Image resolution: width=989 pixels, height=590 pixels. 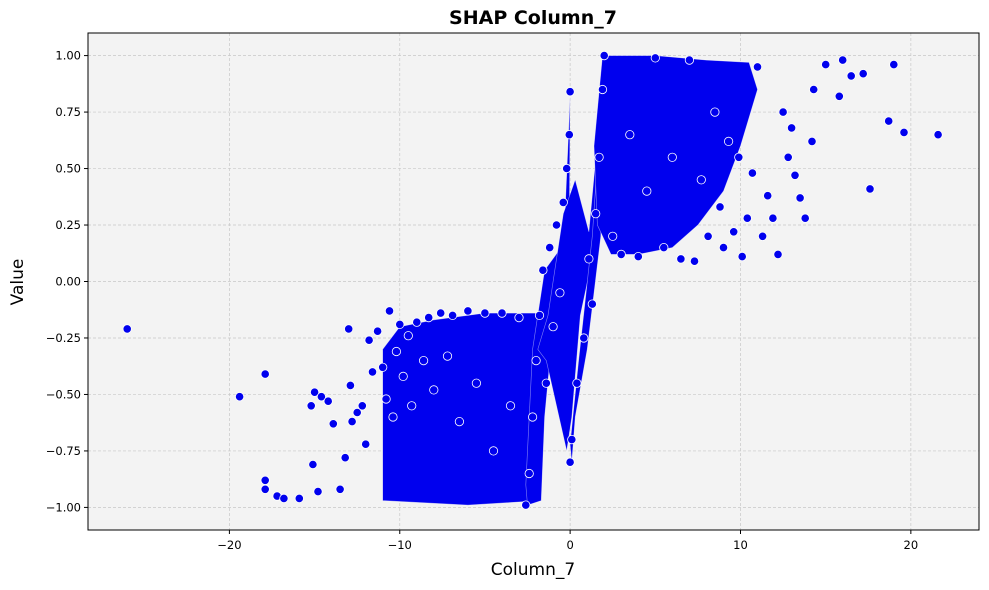 I want to click on x-axis-title: Column_7, so click(x=533, y=570).